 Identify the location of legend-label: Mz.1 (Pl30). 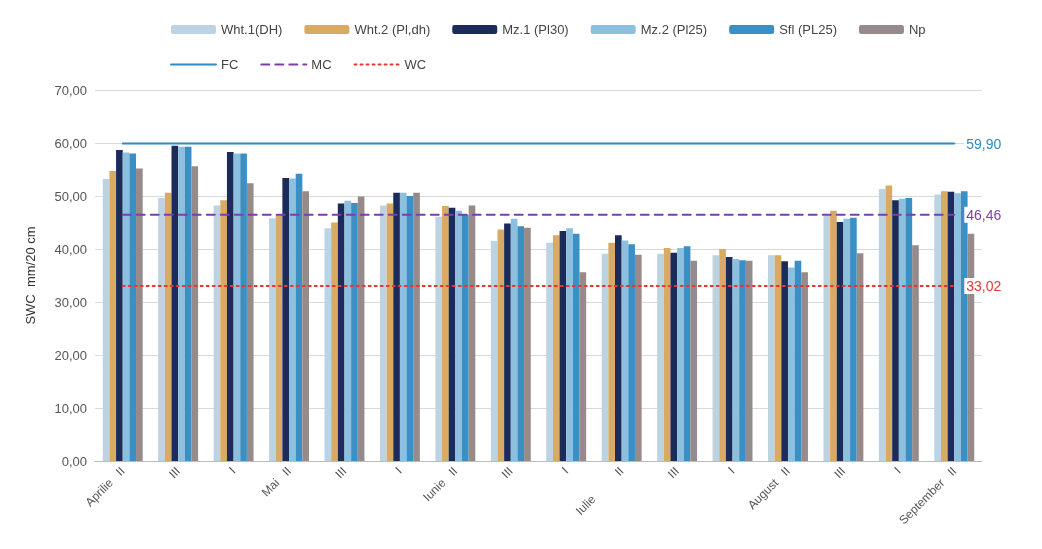
(535, 29).